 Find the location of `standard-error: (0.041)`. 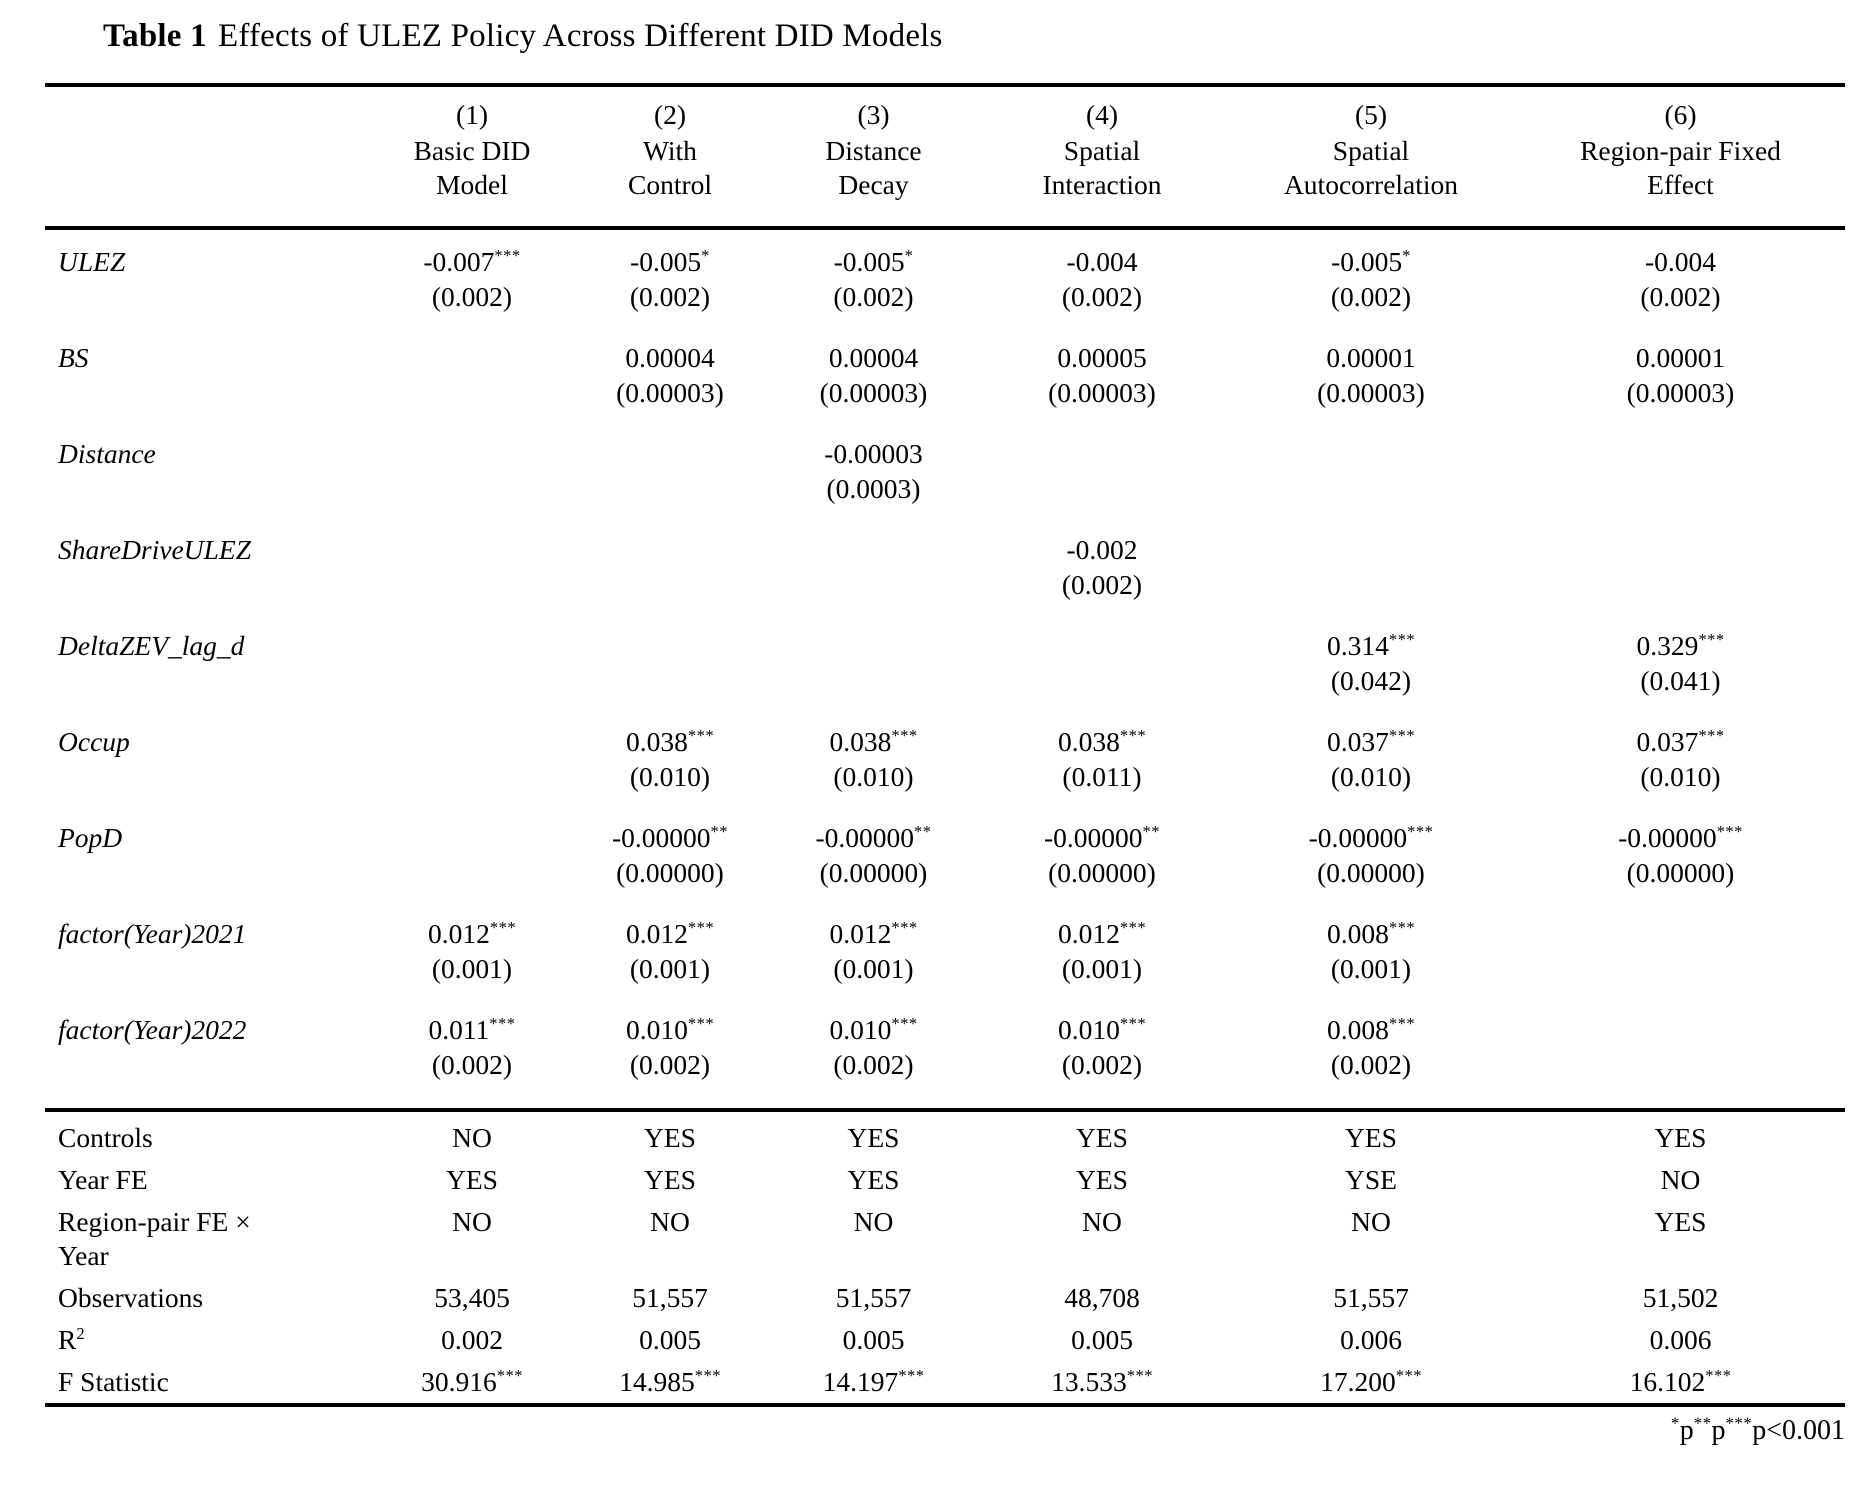

standard-error: (0.041) is located at coordinates (1680, 680).